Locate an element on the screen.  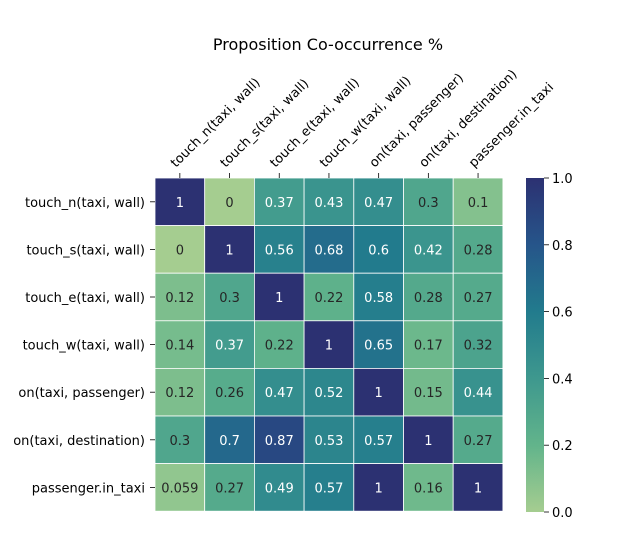
chart-title: Proposition Co-occurrence % is located at coordinates (328, 44).